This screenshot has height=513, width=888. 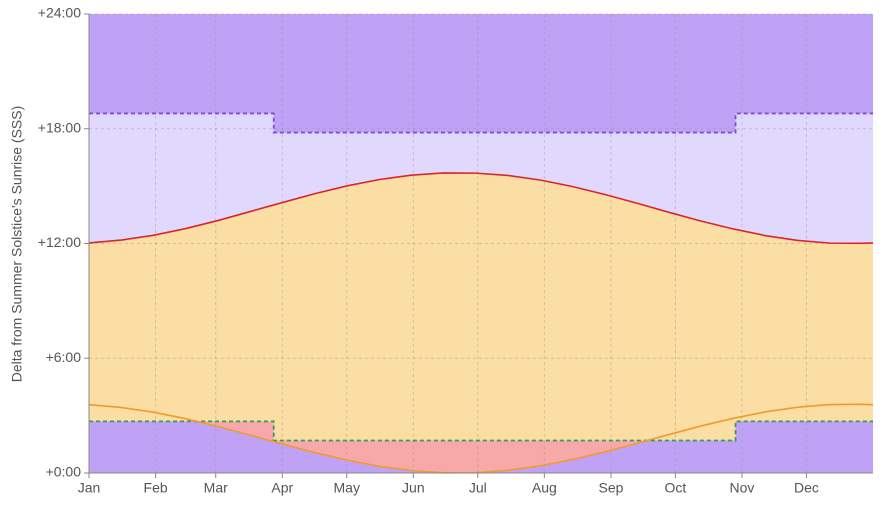 What do you see at coordinates (59, 242) in the screenshot?
I see `y-tick-label: +12:00` at bounding box center [59, 242].